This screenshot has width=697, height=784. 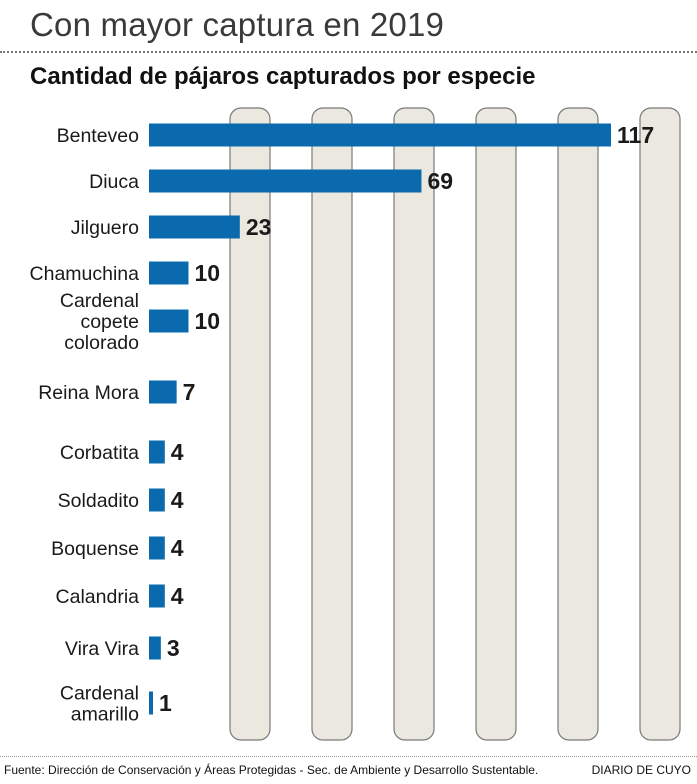 I want to click on category-label-line: Diuca, so click(x=114, y=182).